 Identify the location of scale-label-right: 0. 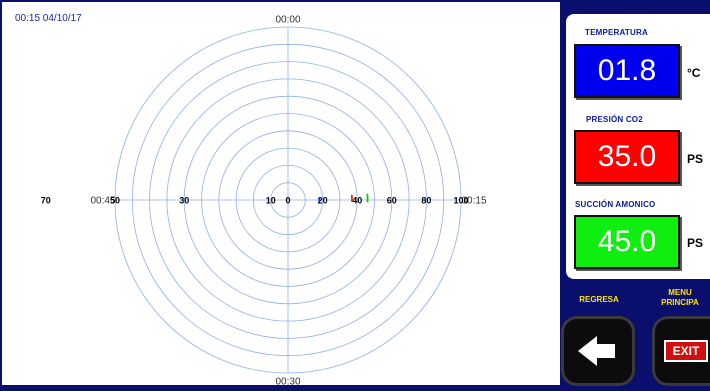
(287, 200).